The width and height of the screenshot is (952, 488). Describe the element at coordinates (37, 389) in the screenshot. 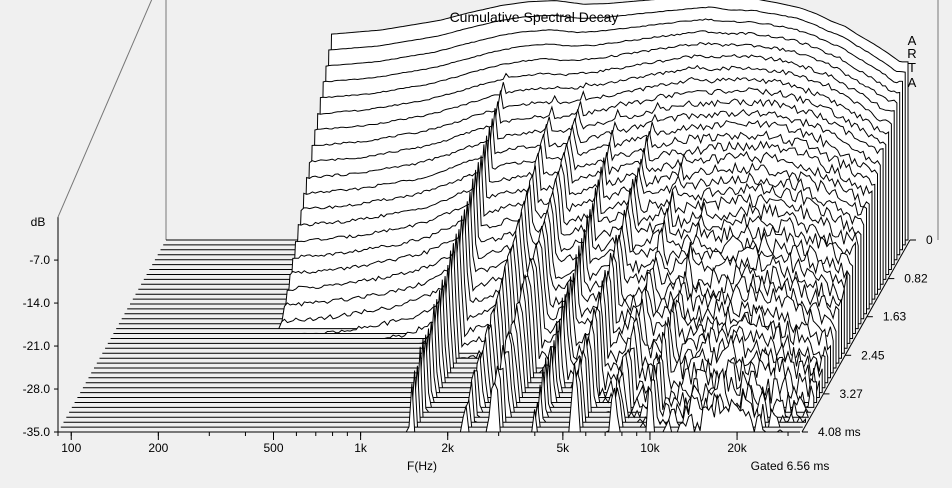

I see `y-tick-label: -28.0` at that location.